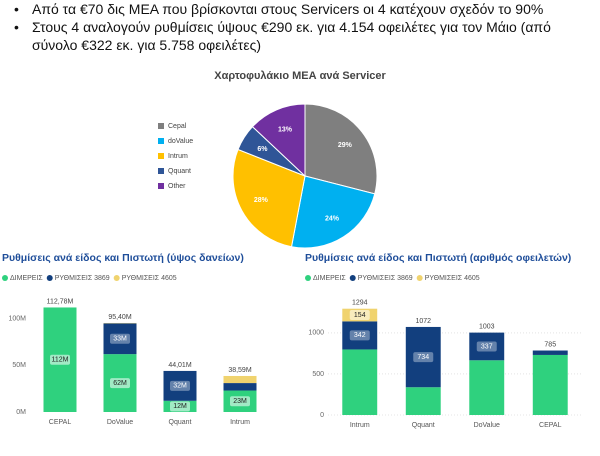  What do you see at coordinates (261, 200) in the screenshot?
I see `slice-label: 28%` at bounding box center [261, 200].